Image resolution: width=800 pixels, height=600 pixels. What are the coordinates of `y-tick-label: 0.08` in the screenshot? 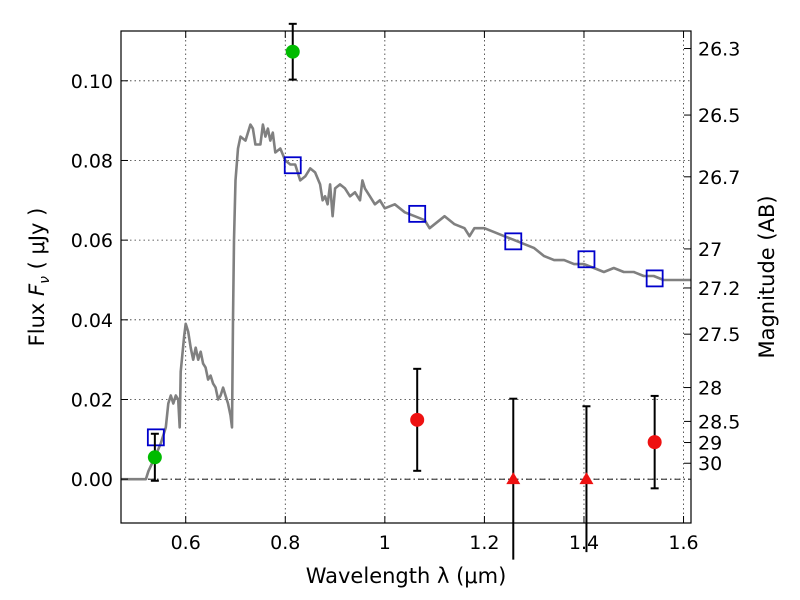 It's located at (92, 161).